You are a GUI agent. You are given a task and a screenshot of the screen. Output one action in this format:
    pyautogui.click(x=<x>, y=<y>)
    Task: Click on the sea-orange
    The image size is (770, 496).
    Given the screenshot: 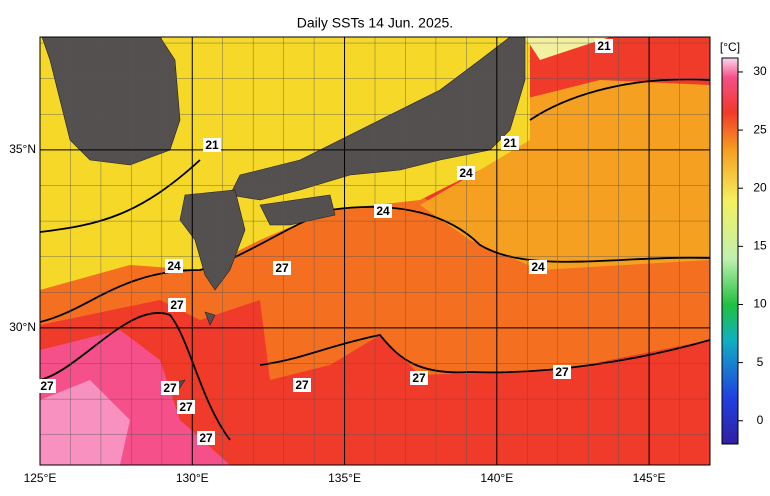 What is the action you would take?
    pyautogui.click(x=565, y=175)
    